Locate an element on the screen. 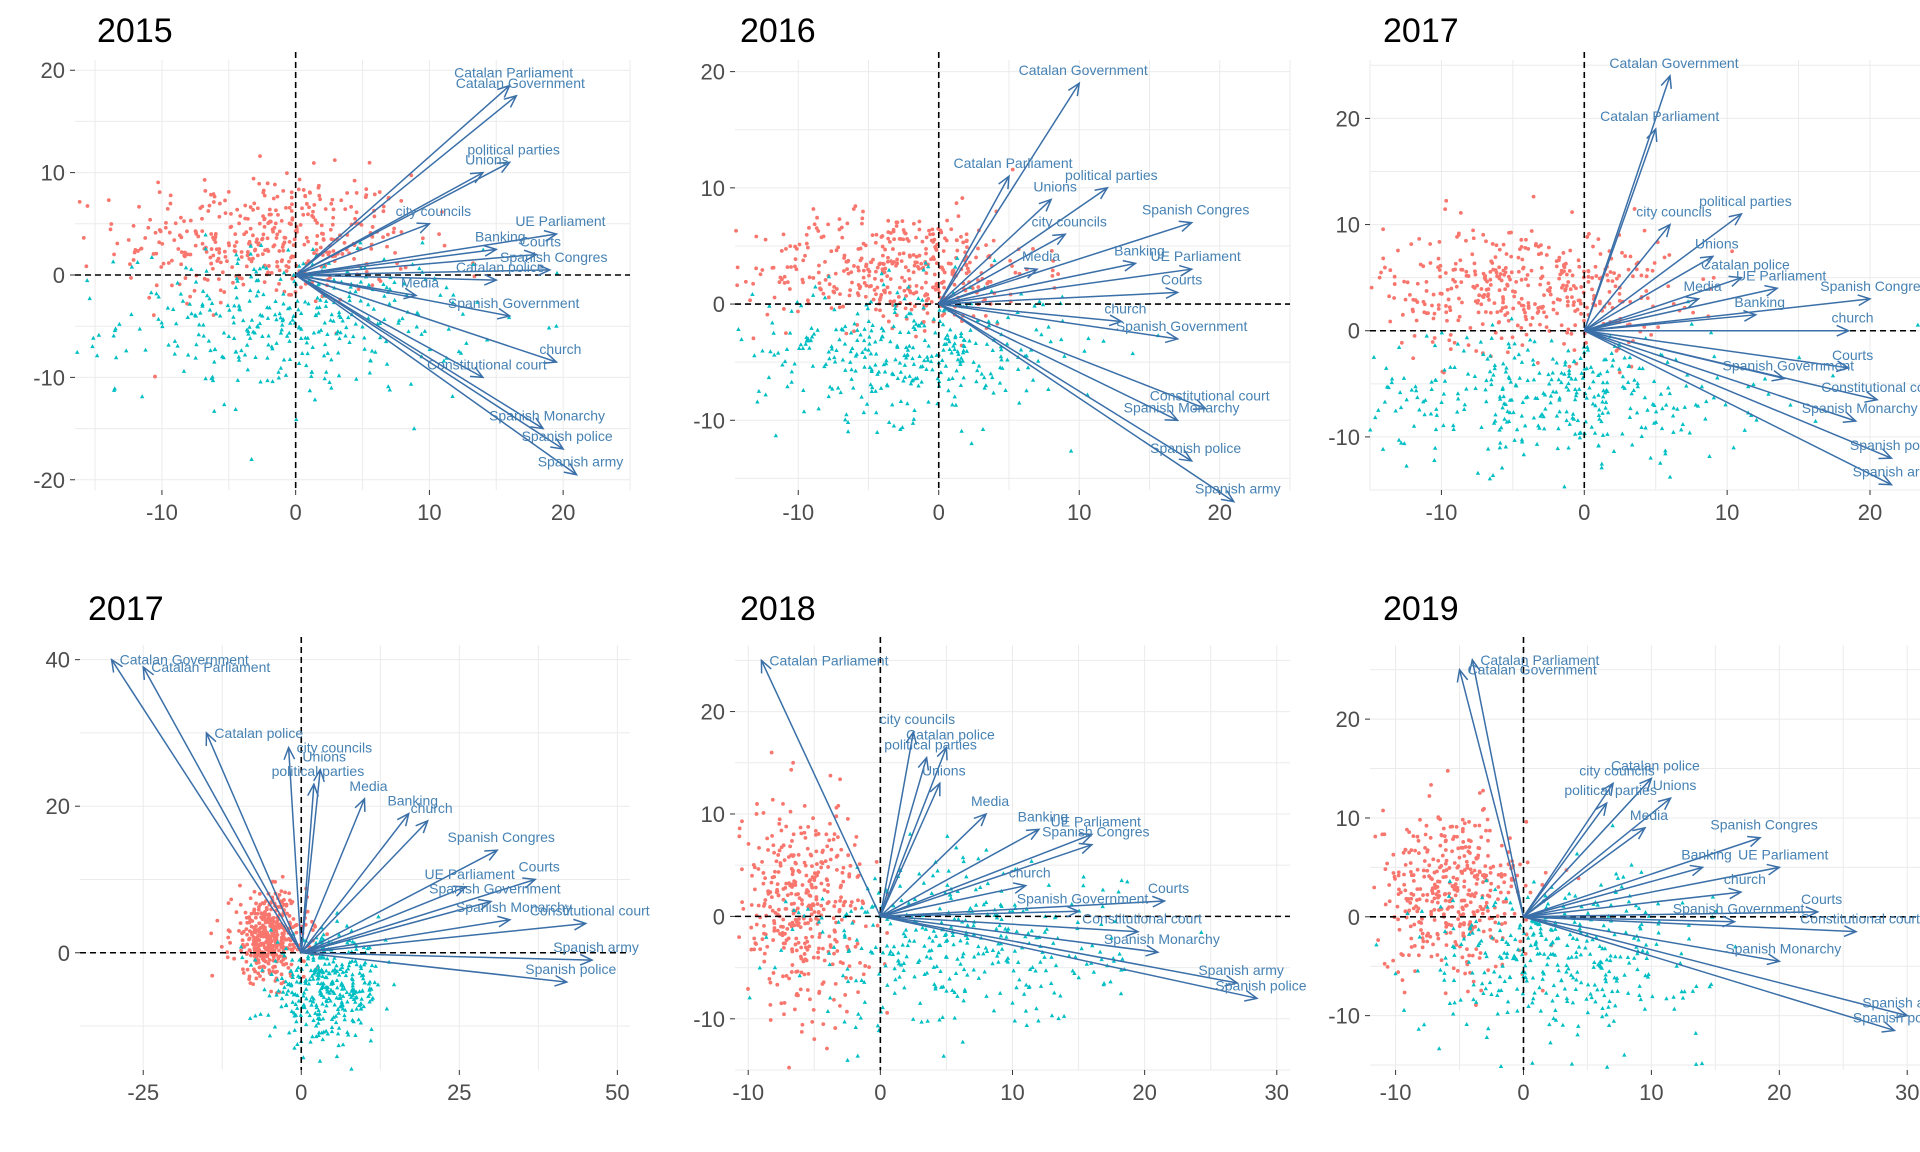  vector-label: church is located at coordinates (432, 808).